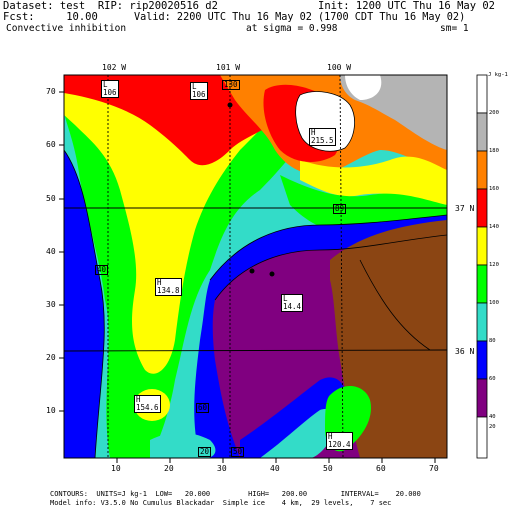 This screenshot has width=512, height=512. I want to click on colorbar-label: 180, so click(494, 151).